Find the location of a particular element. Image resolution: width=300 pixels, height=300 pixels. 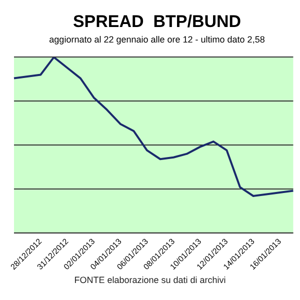

chart-subtitle: aggiornato al 22 gennaio alle ore 12 - ultimo dato 2,58 is located at coordinates (157, 39).